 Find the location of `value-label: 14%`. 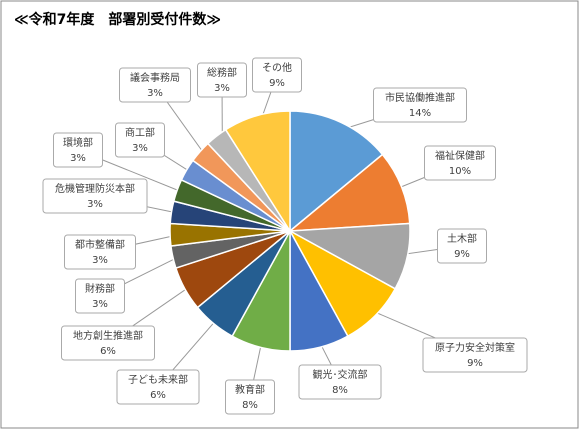

value-label: 14% is located at coordinates (420, 113).